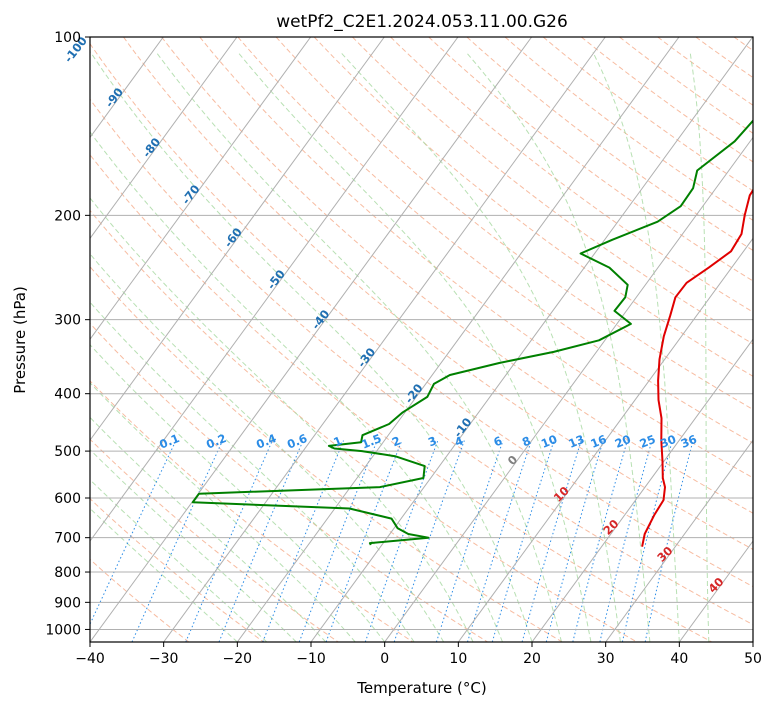 This screenshot has width=775, height=708. I want to click on mixing-ratio-label: 0.6, so click(297, 441).